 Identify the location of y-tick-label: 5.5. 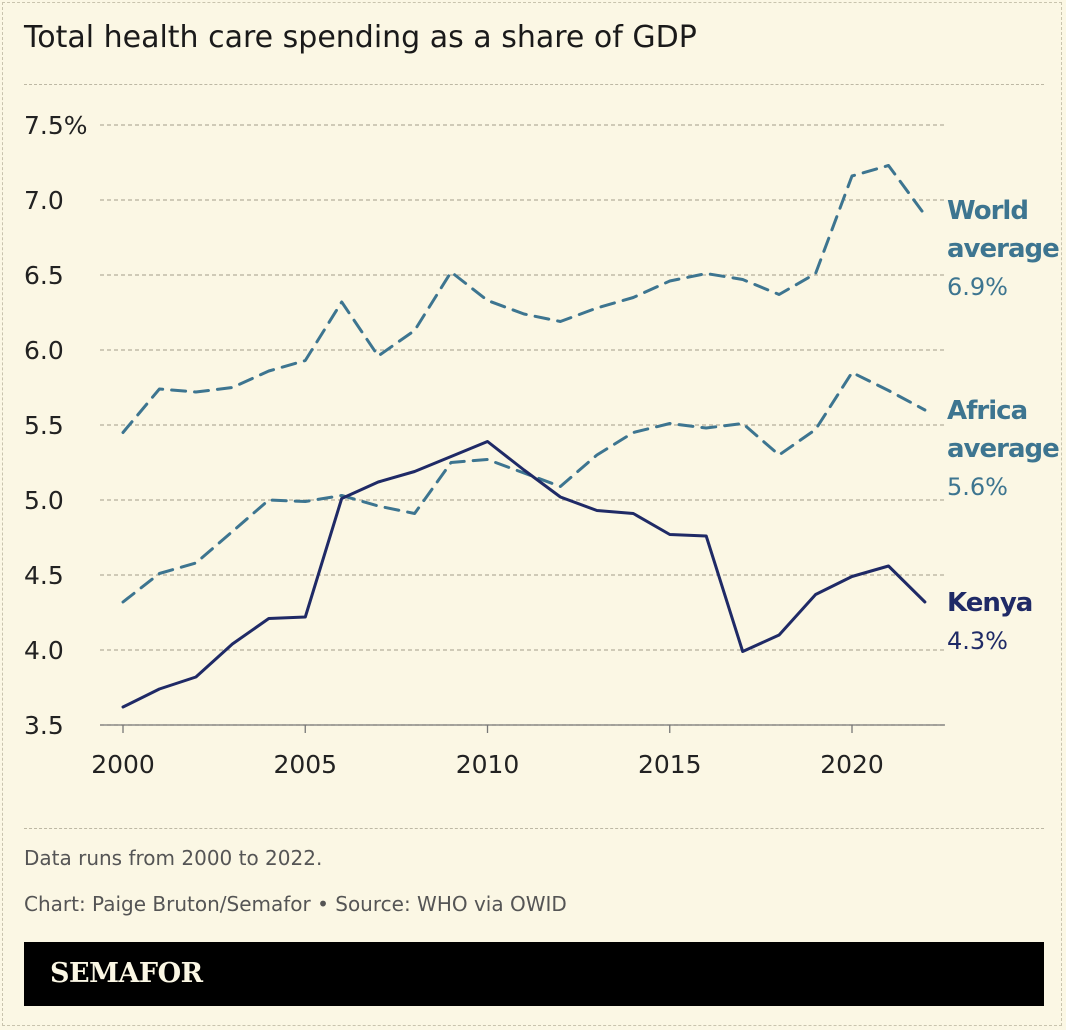
(44, 425).